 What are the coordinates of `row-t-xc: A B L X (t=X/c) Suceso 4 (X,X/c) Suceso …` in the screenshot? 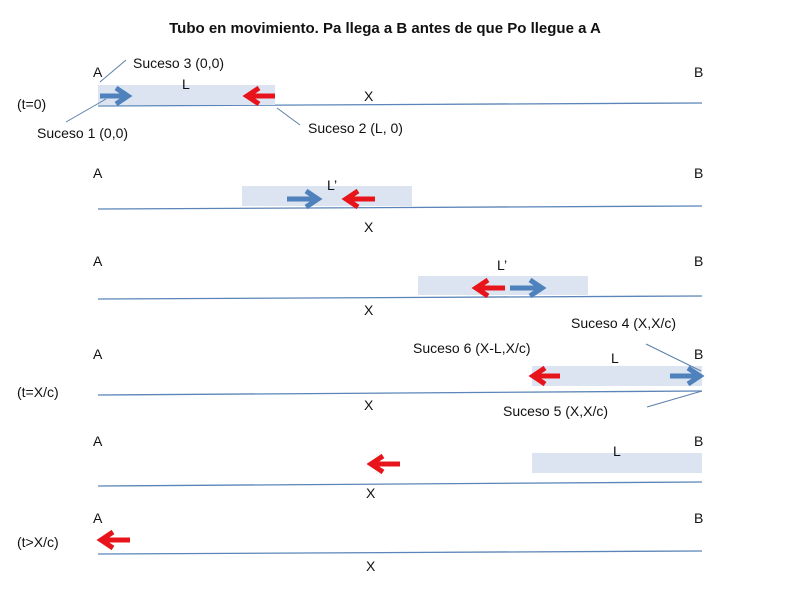 It's located at (361, 367).